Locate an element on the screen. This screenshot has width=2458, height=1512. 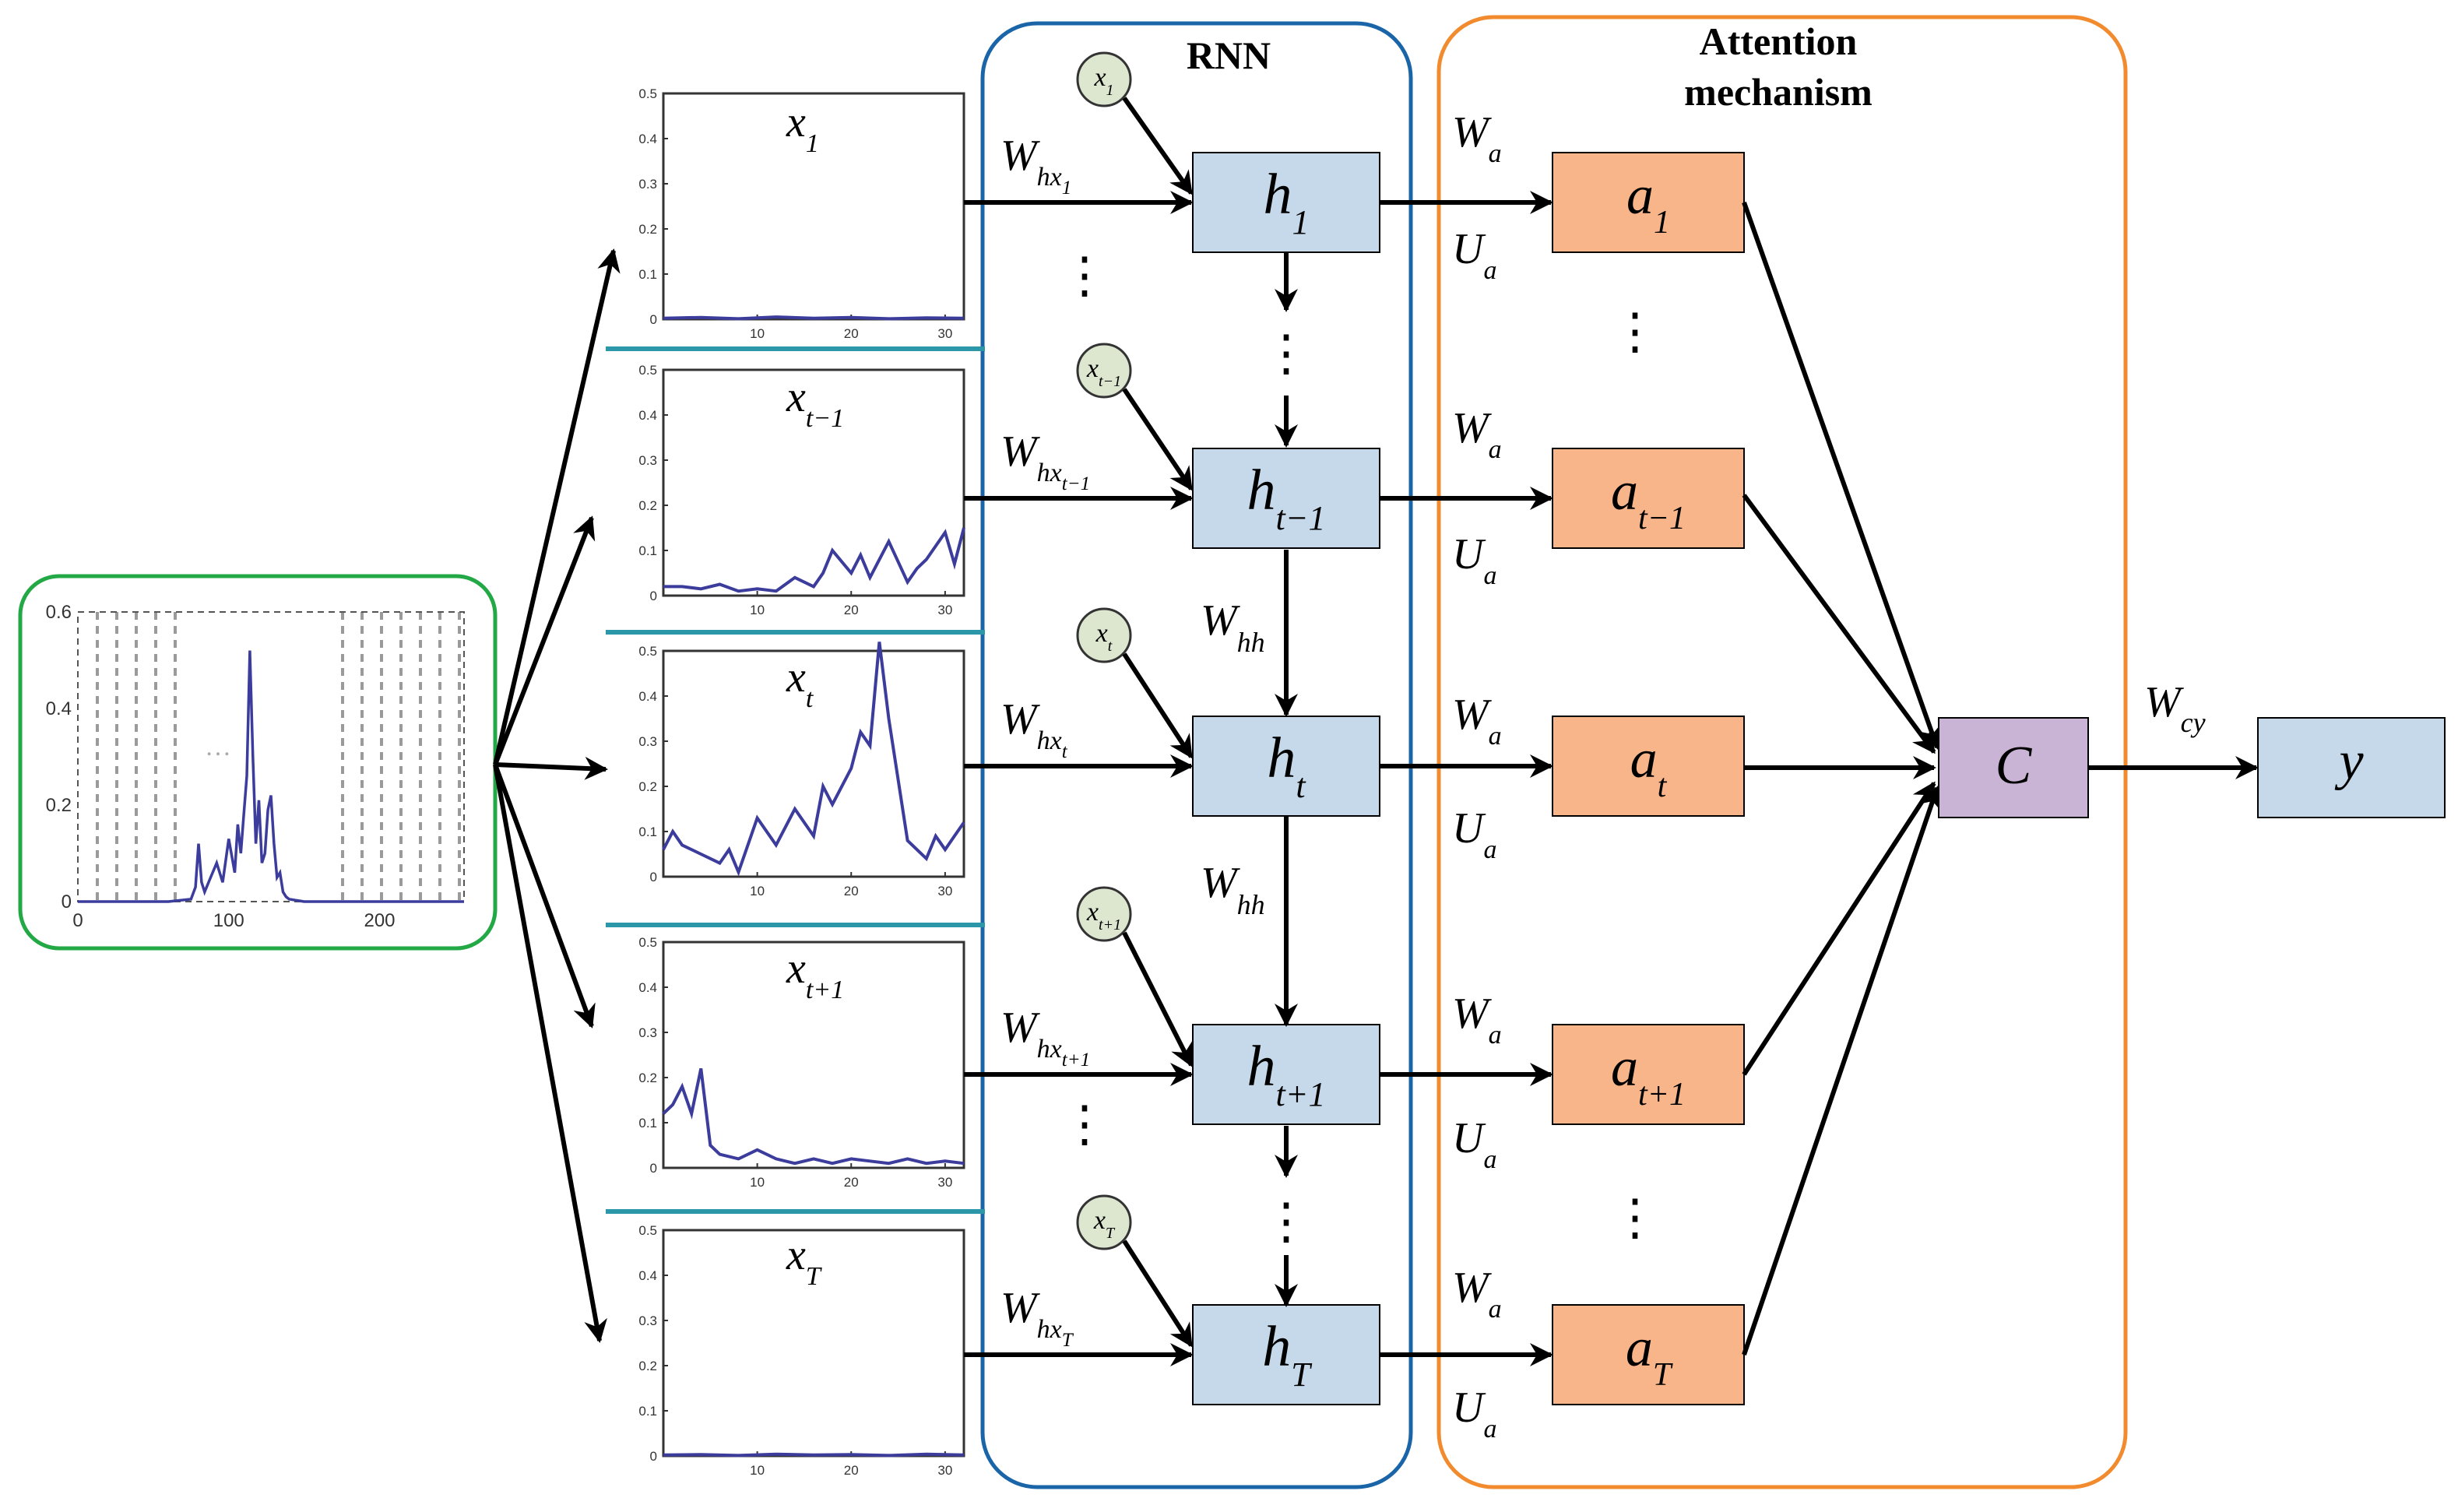
window-label-sub: 1 is located at coordinates (812, 143).